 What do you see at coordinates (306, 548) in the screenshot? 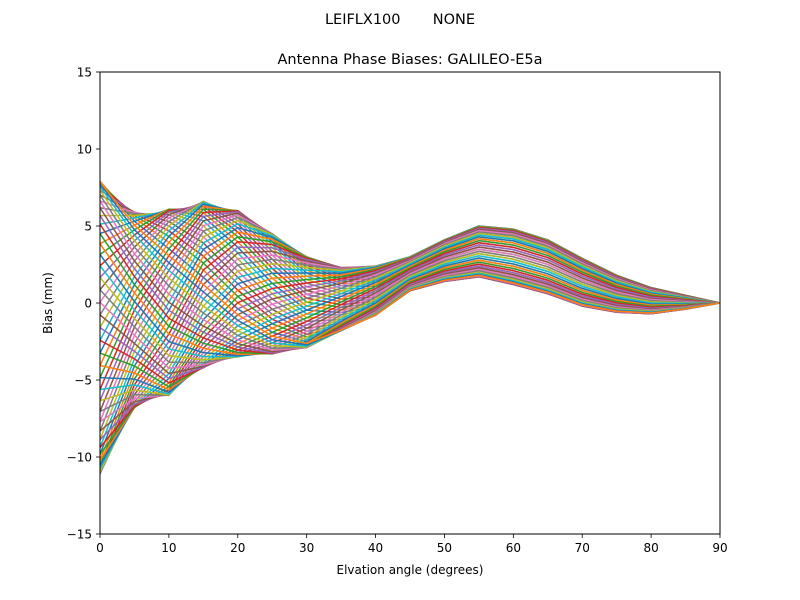
I see `x-tick-label: 30` at bounding box center [306, 548].